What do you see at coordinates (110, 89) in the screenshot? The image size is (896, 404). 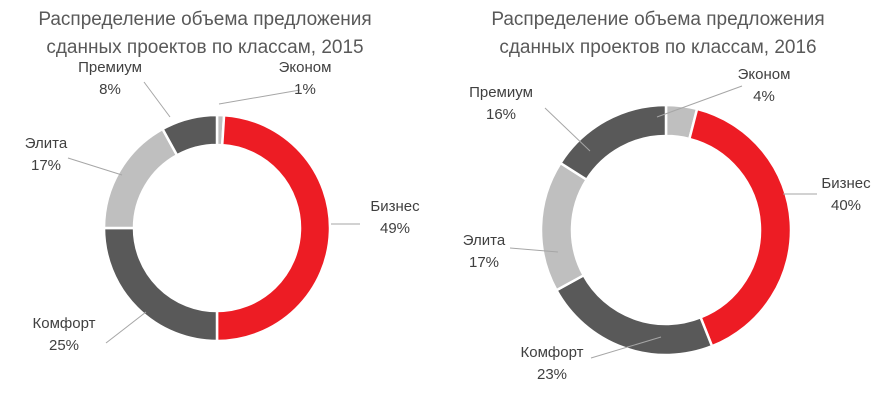 I see `slice-value-label-premium: 8%` at bounding box center [110, 89].